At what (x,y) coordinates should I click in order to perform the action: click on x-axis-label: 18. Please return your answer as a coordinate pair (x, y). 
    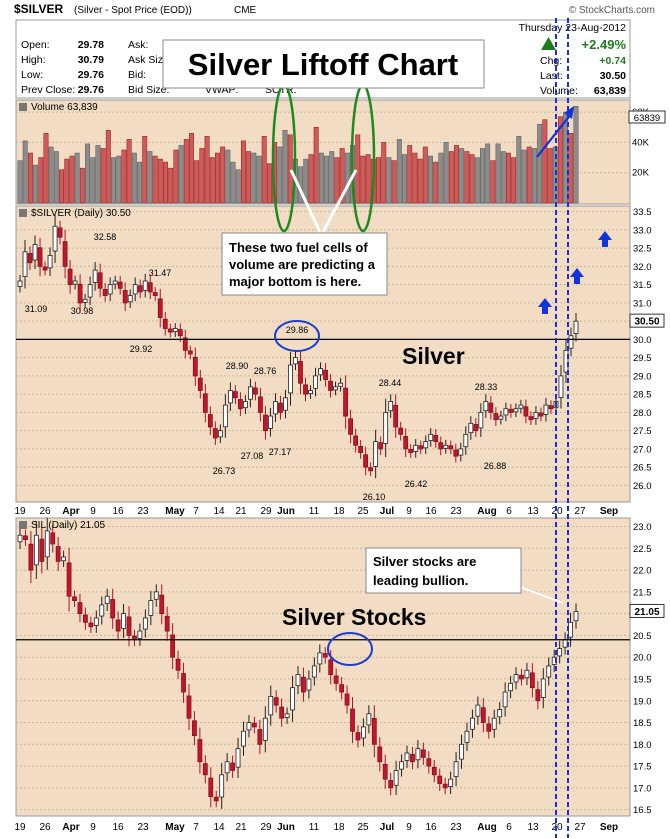
    Looking at the image, I should click on (339, 511).